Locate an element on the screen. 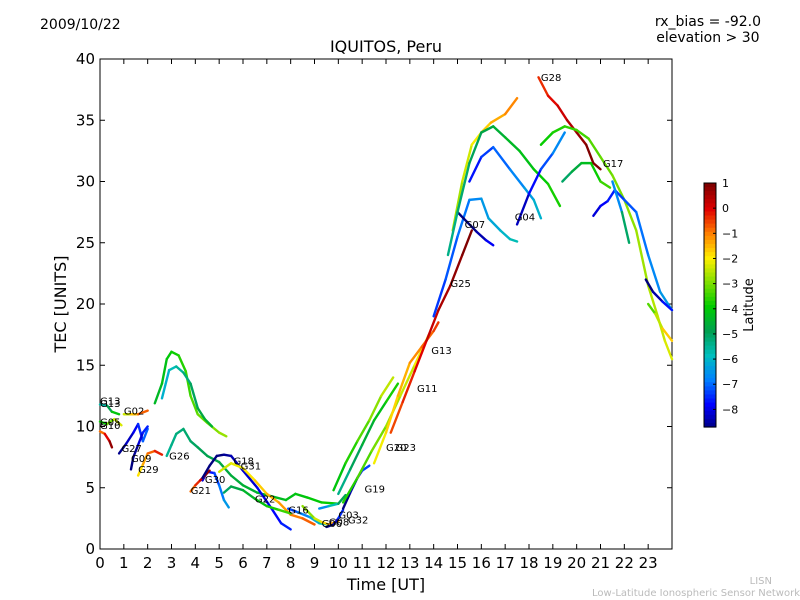 This screenshot has height=600, width=800. x-tick-label: 8 is located at coordinates (291, 563).